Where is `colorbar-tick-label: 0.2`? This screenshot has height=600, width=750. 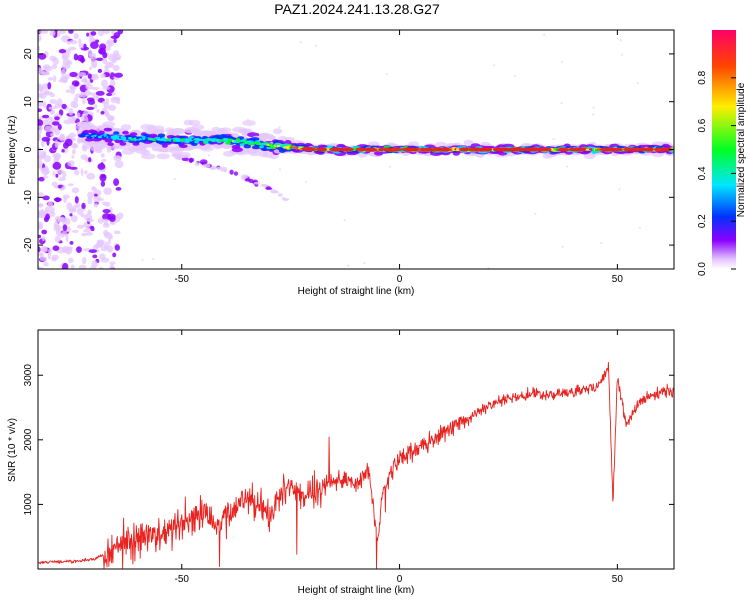
colorbar-tick-label: 0.2 is located at coordinates (702, 221).